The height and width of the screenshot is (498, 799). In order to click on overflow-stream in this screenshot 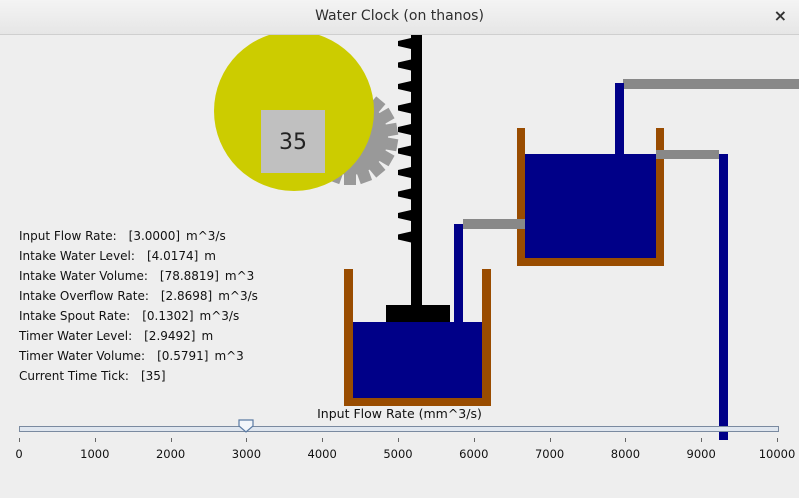, I will do `click(723, 297)`.